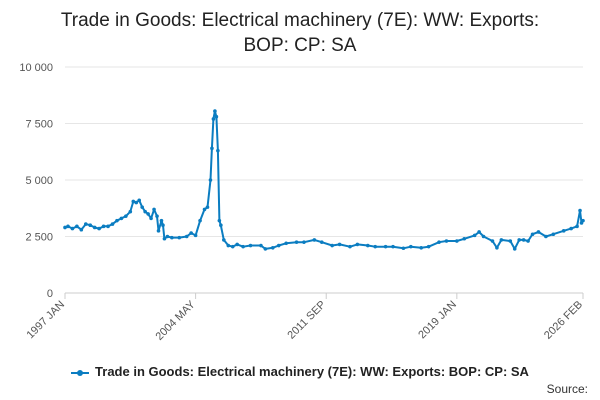 Image resolution: width=600 pixels, height=400 pixels. I want to click on y-axis-ticks: 0 2 500 5 000 7 500 10 000, so click(36, 181).